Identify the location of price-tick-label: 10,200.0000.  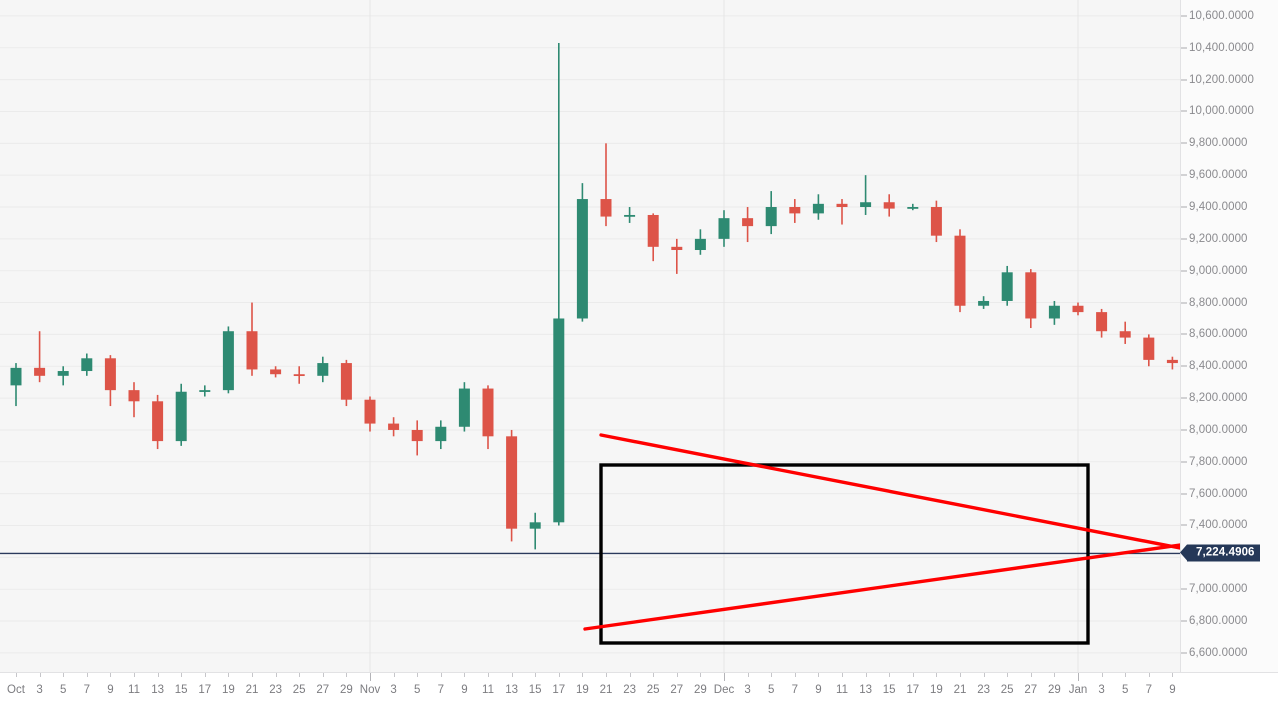
(1222, 79).